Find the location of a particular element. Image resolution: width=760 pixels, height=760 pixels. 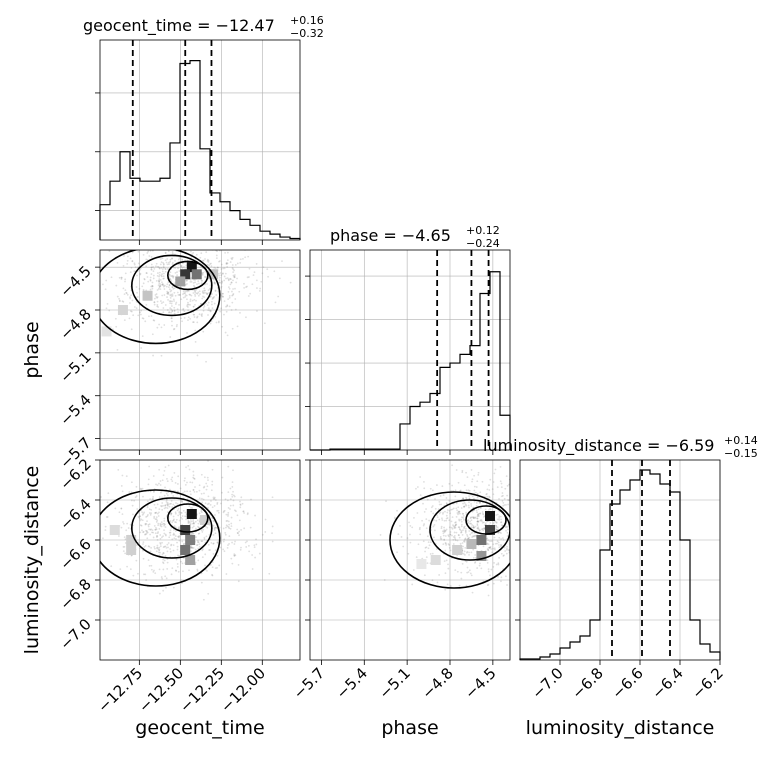

title-text: phase = −4.65 is located at coordinates (390, 235).